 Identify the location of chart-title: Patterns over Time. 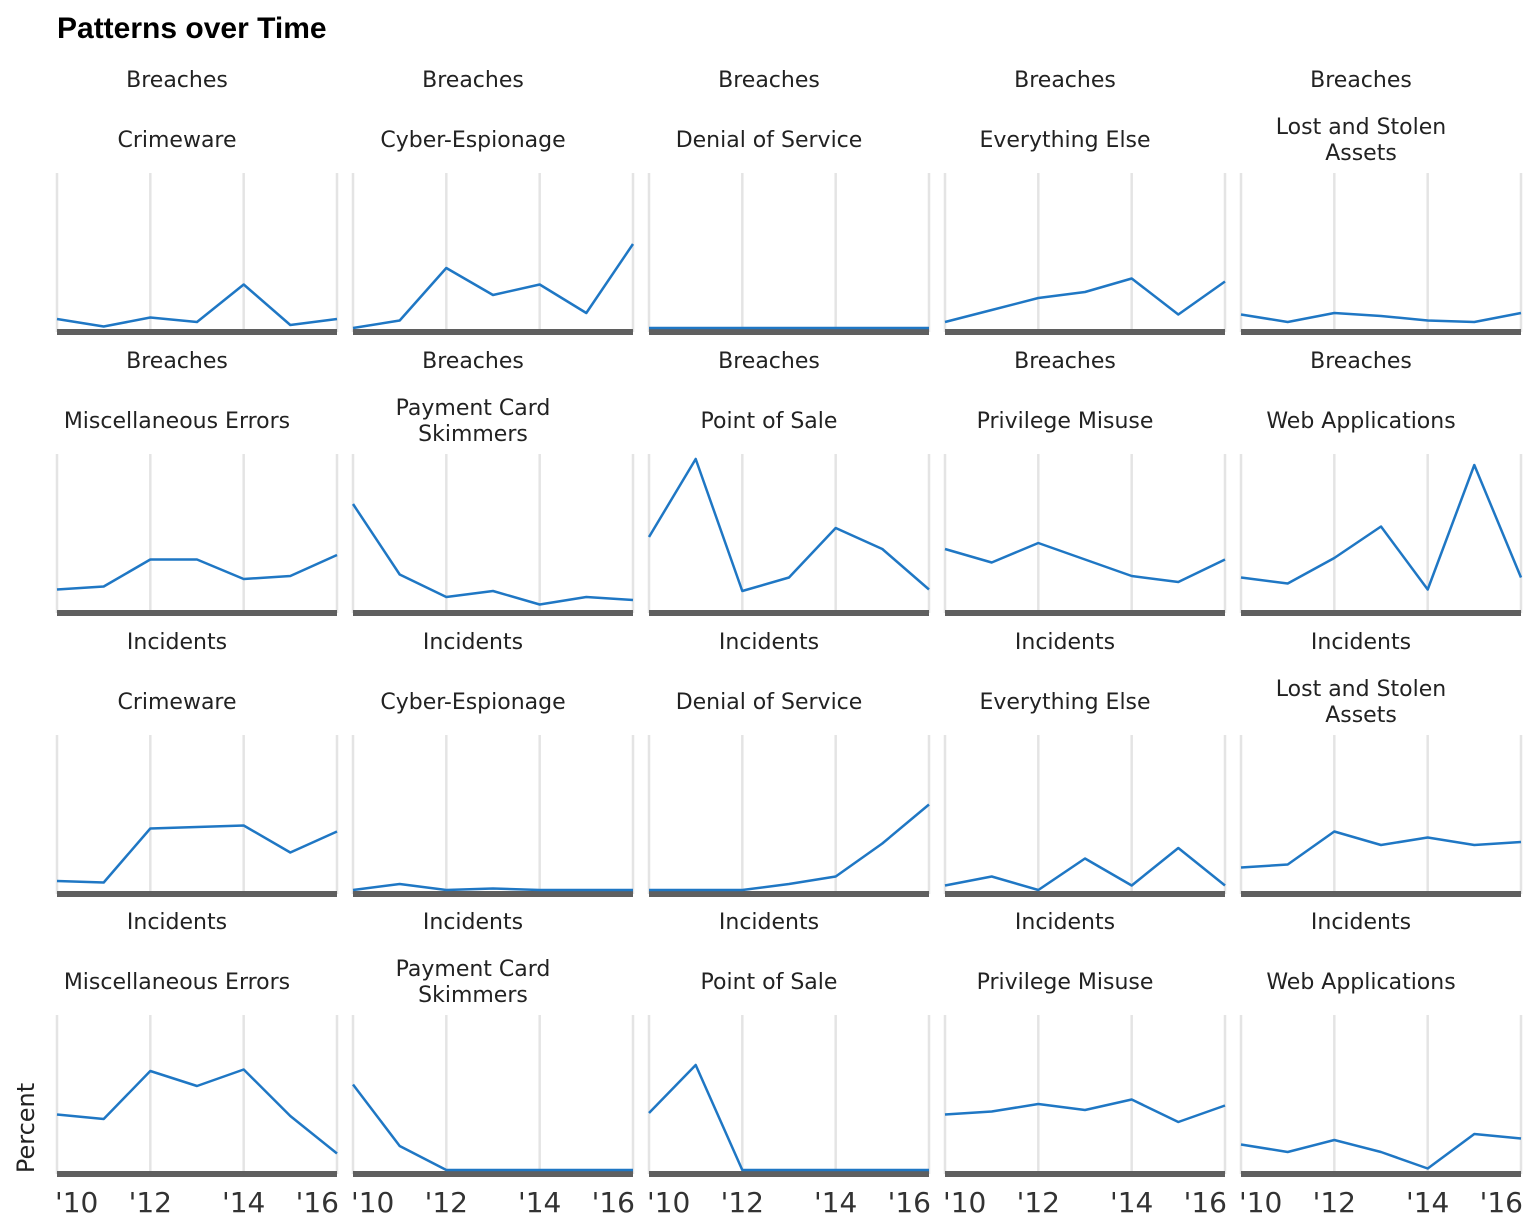
(192, 28).